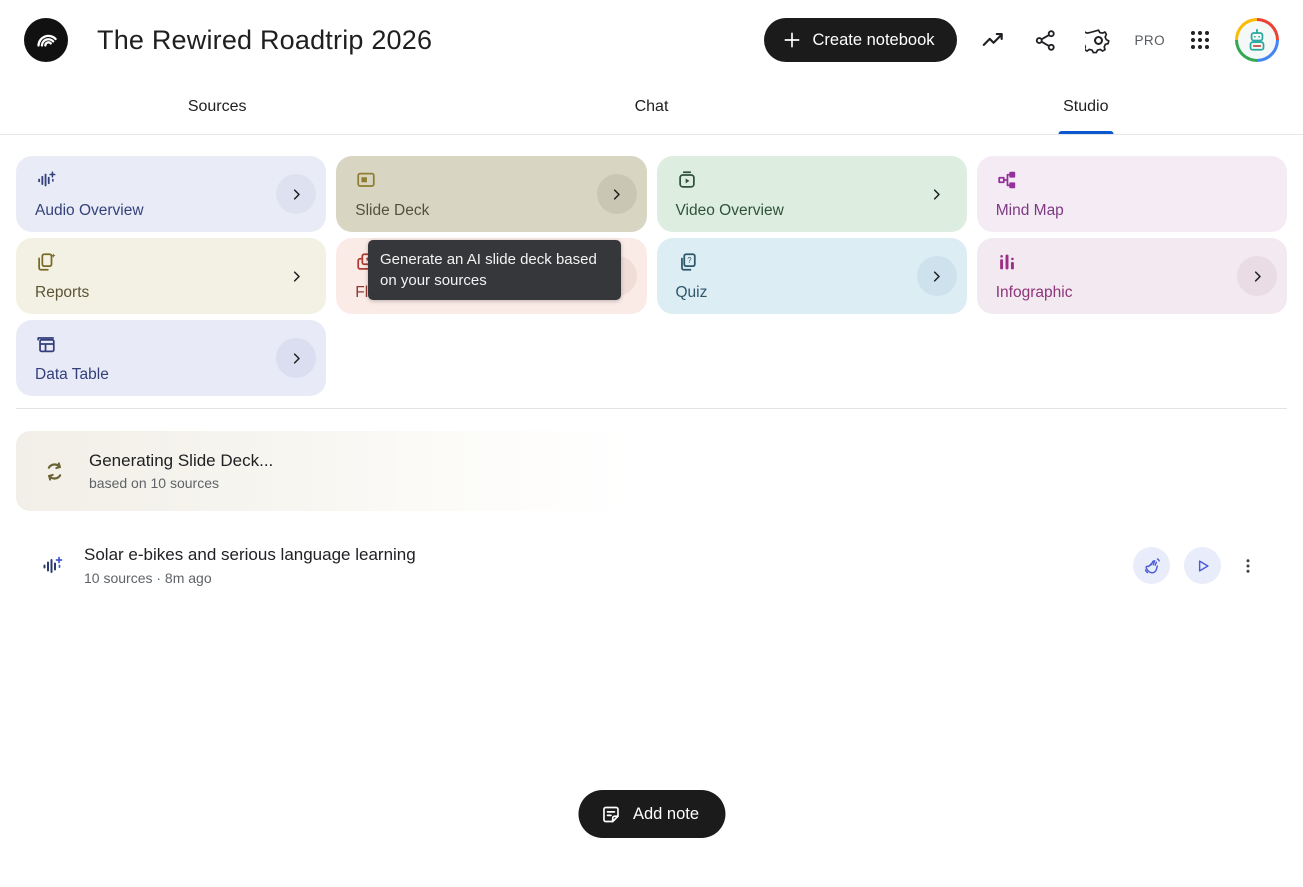 Image resolution: width=1303 pixels, height=887 pixels. Describe the element at coordinates (265, 39) in the screenshot. I see `page-title: The Rewired Roadtrip 2026` at that location.